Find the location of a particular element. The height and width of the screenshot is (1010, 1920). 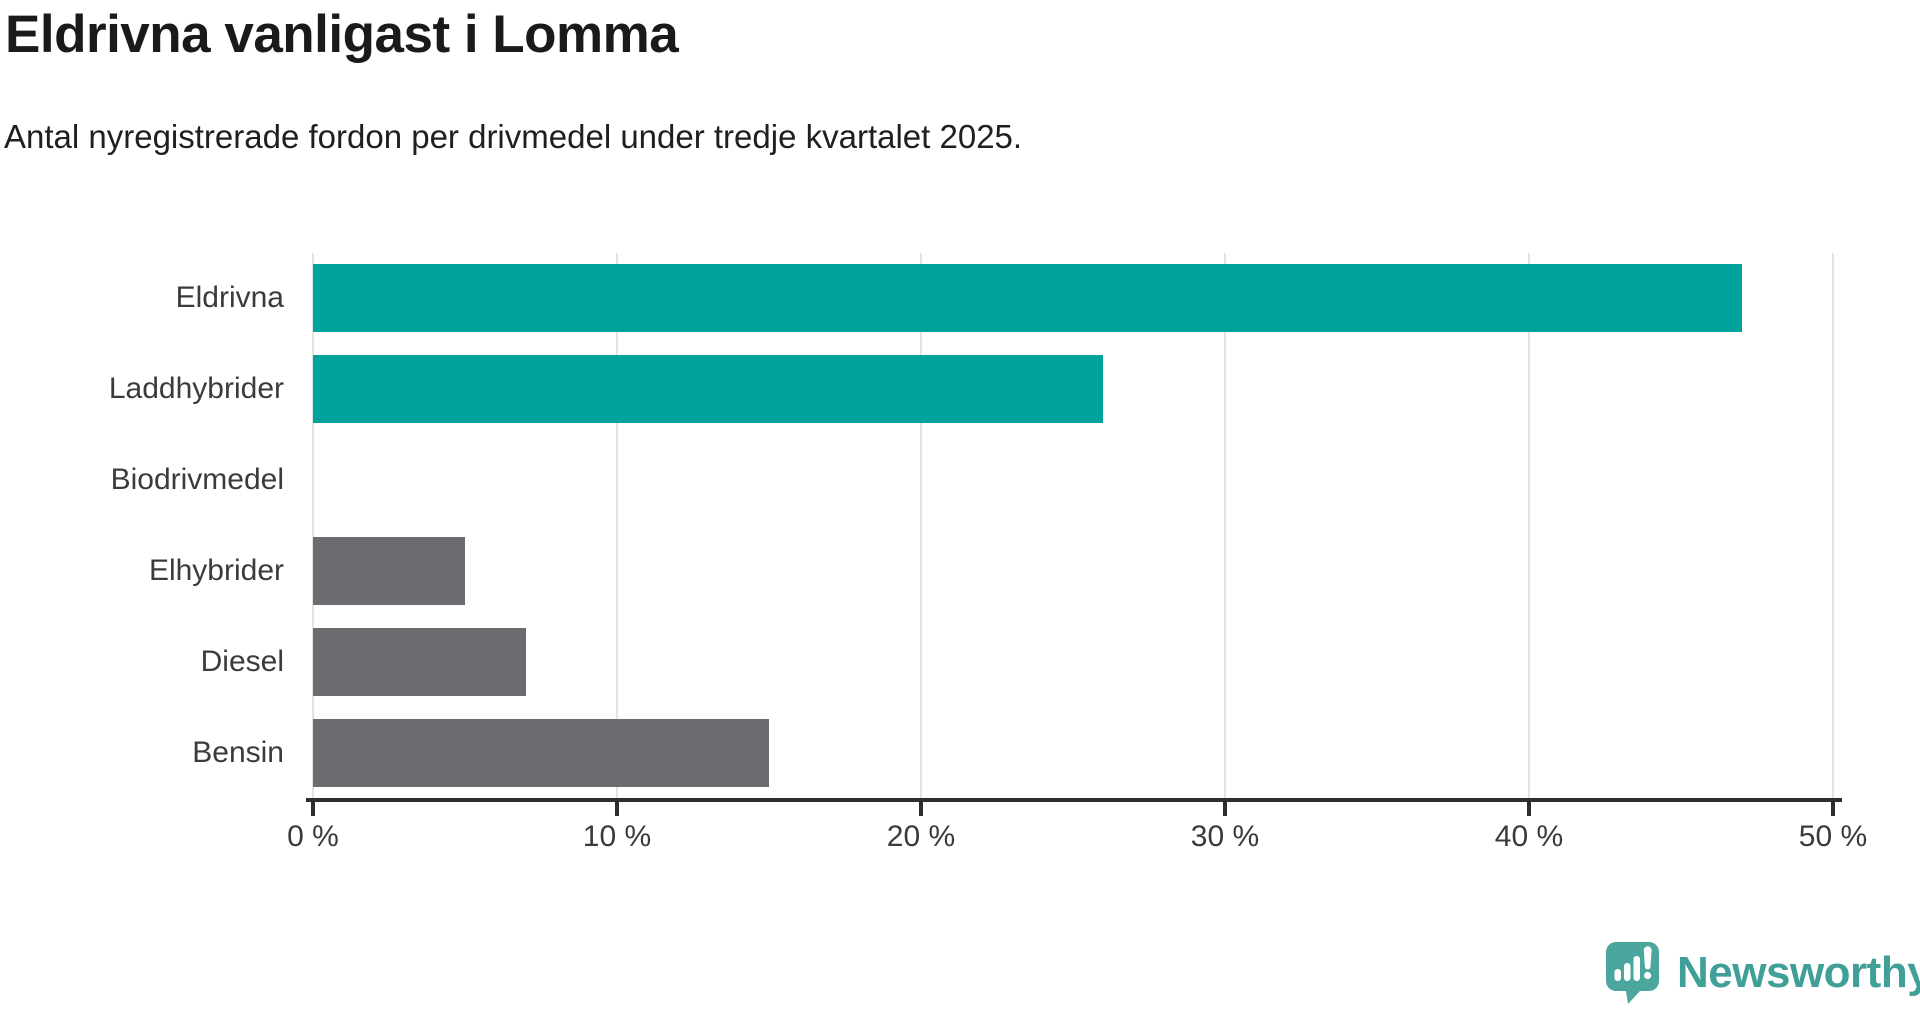

category-label: Laddhybrider is located at coordinates (196, 389).